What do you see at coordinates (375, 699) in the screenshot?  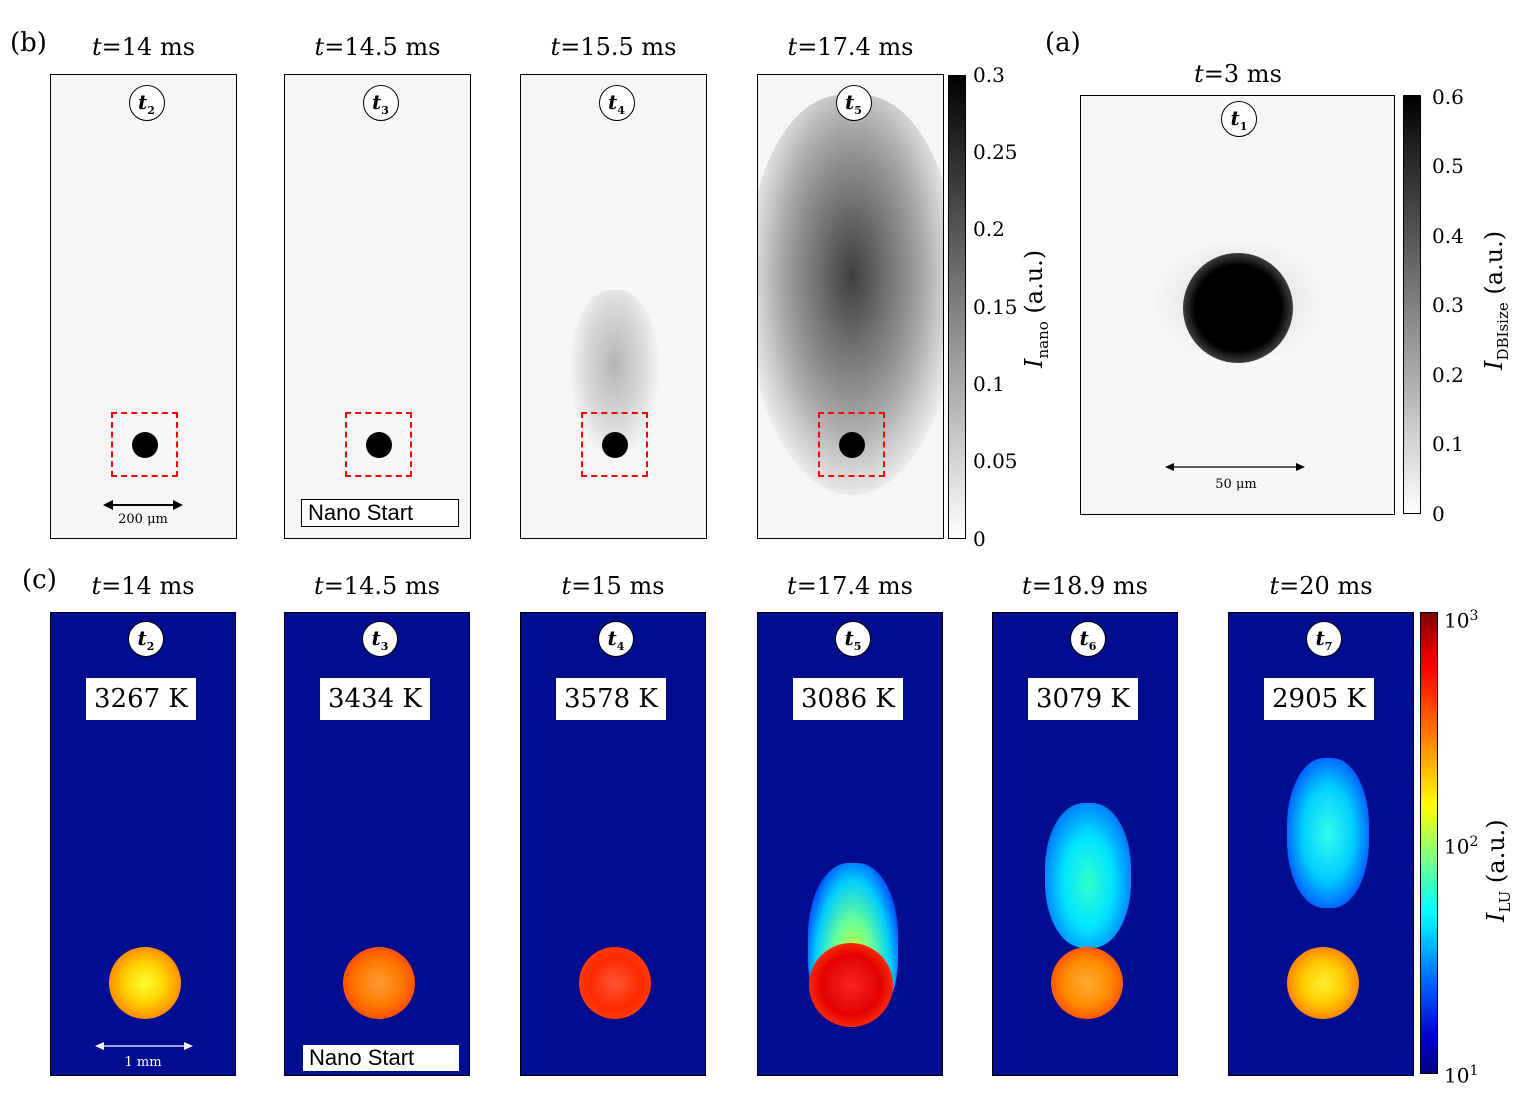 I see `temperature-label-2: 3434 K` at bounding box center [375, 699].